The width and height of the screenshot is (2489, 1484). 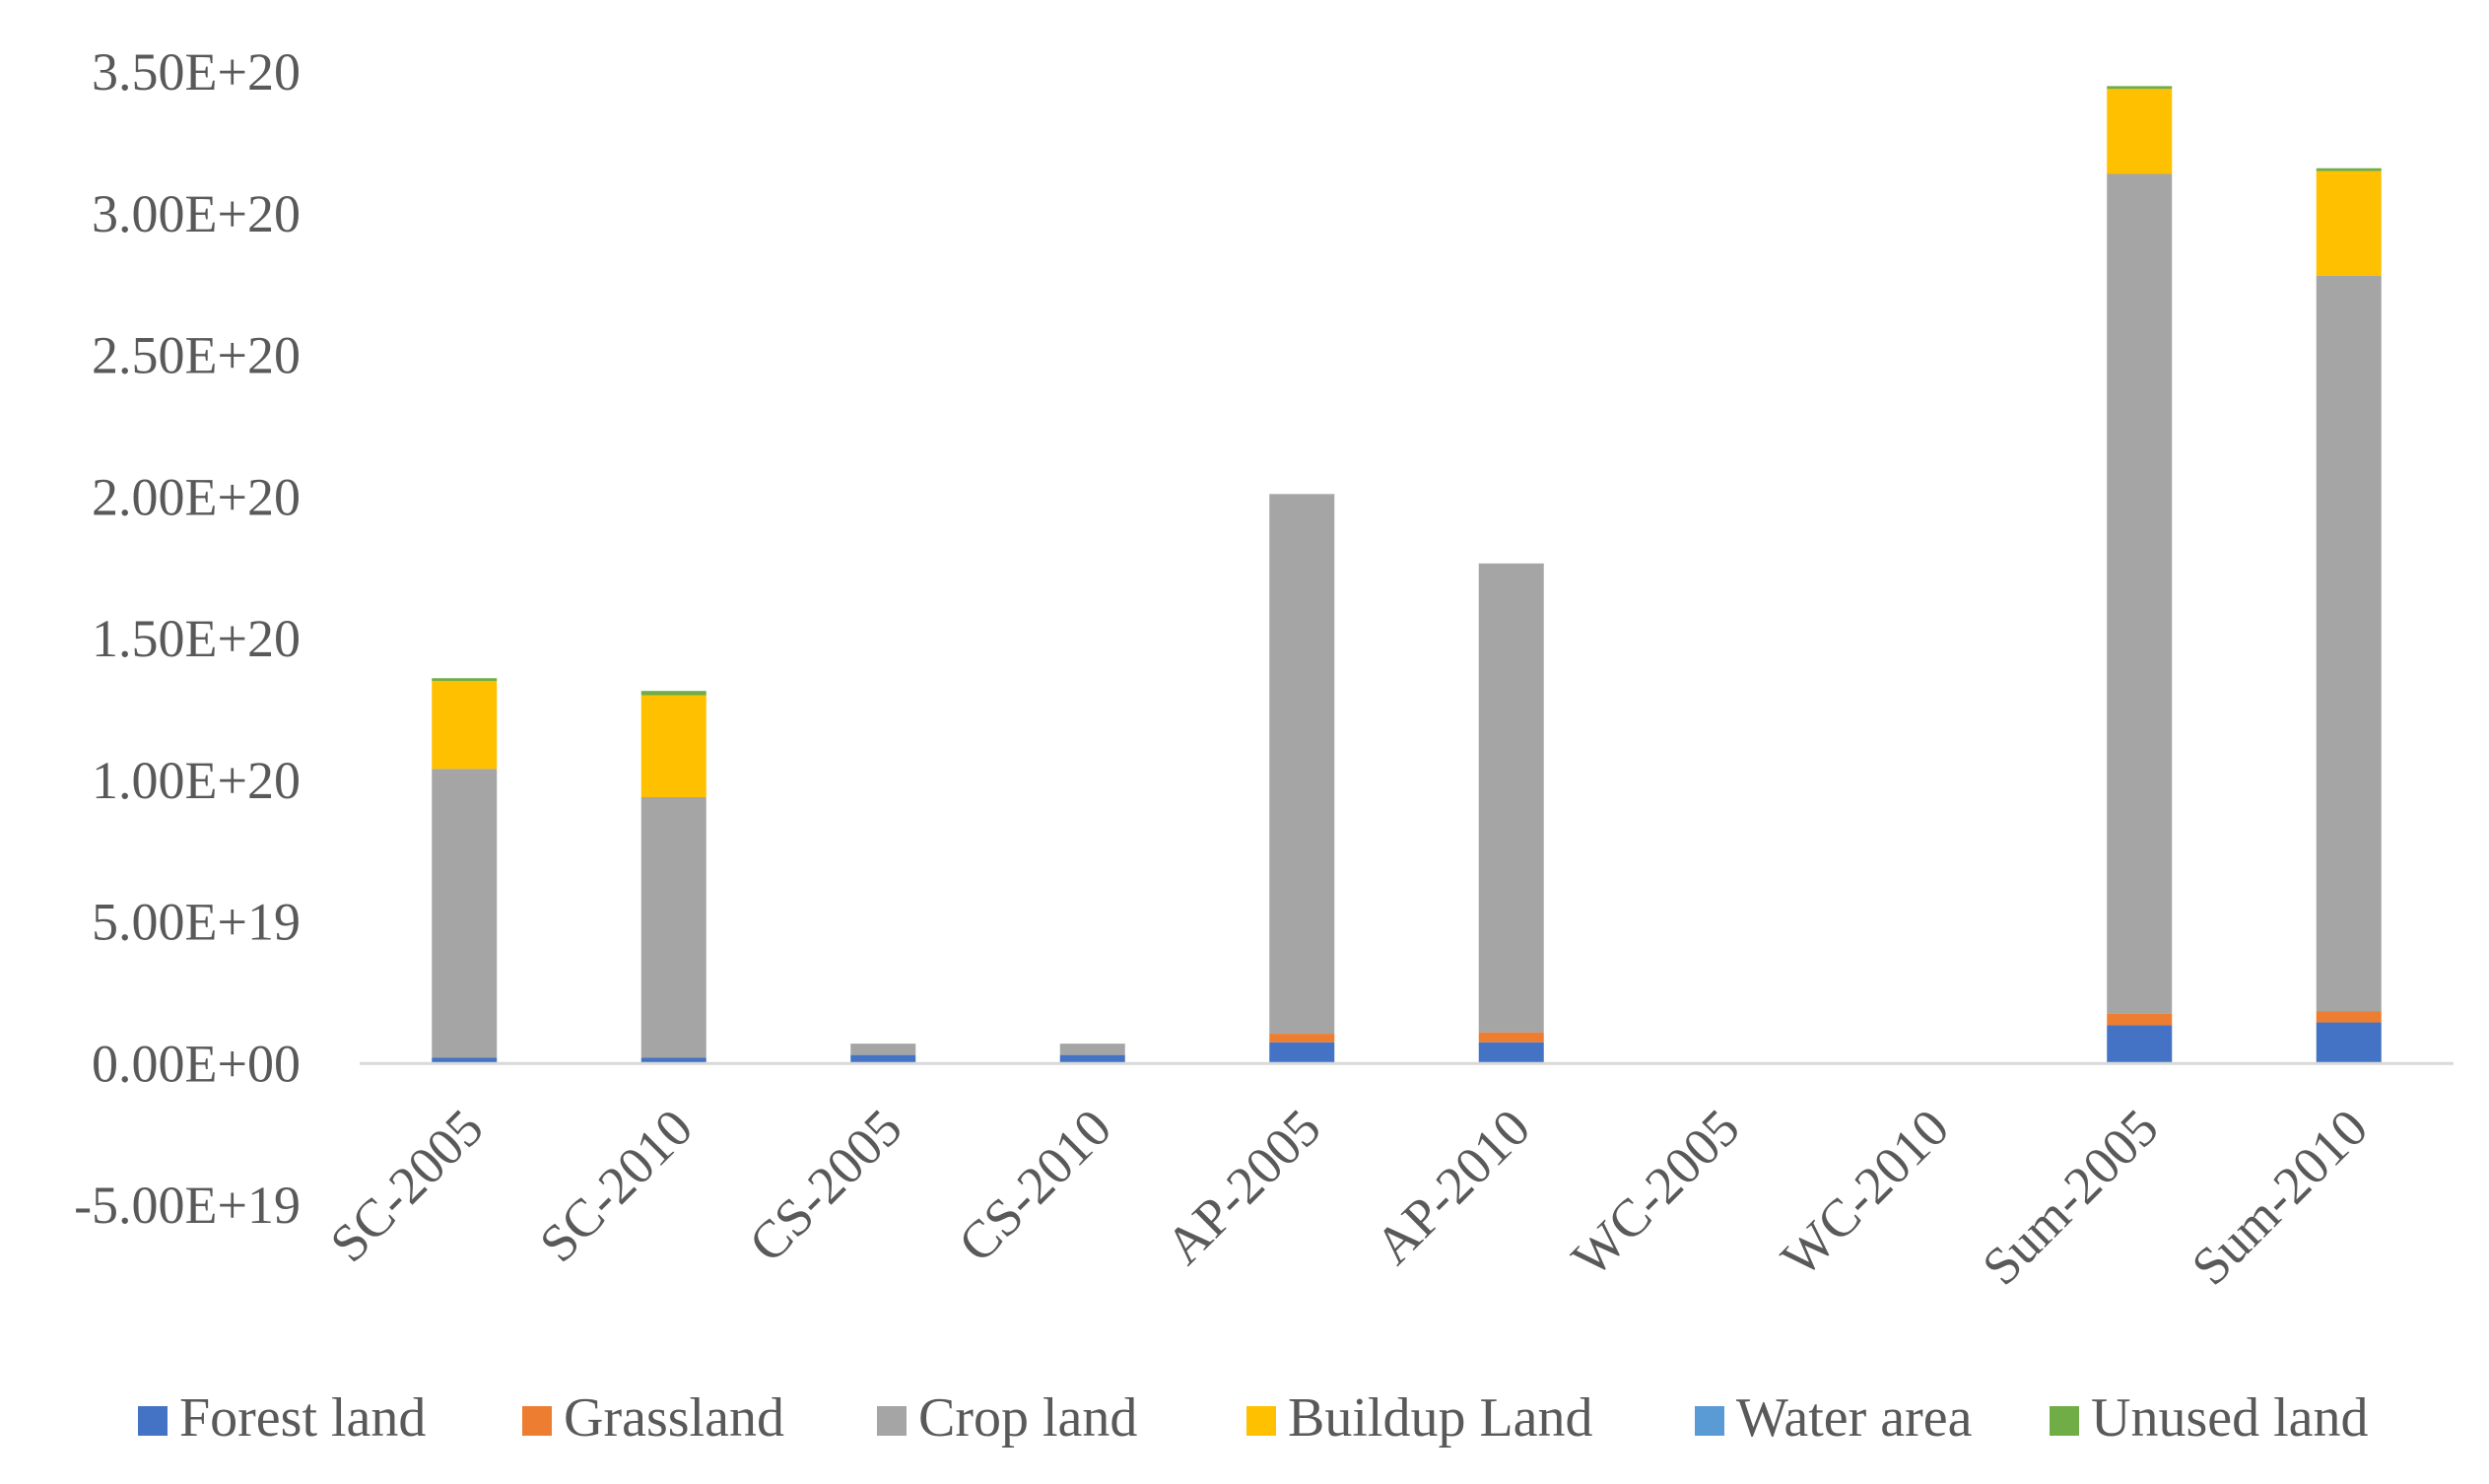 What do you see at coordinates (196, 71) in the screenshot?
I see `y-tick-label: 3.50E+20` at bounding box center [196, 71].